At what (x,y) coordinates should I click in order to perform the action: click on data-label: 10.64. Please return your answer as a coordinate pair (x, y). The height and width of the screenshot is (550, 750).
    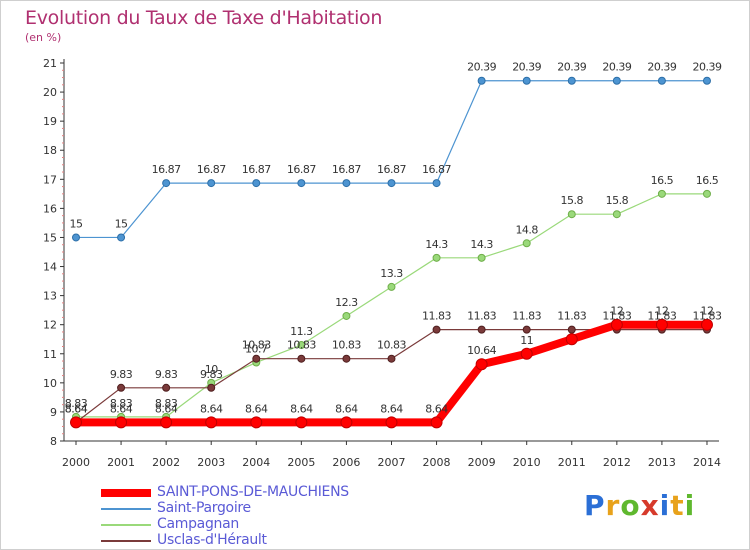
    Looking at the image, I should click on (481, 350).